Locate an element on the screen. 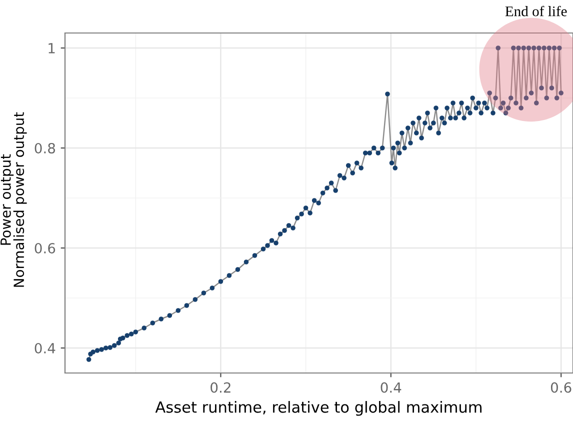 The height and width of the screenshot is (423, 573). x-tick-label: 0.4 is located at coordinates (391, 387).